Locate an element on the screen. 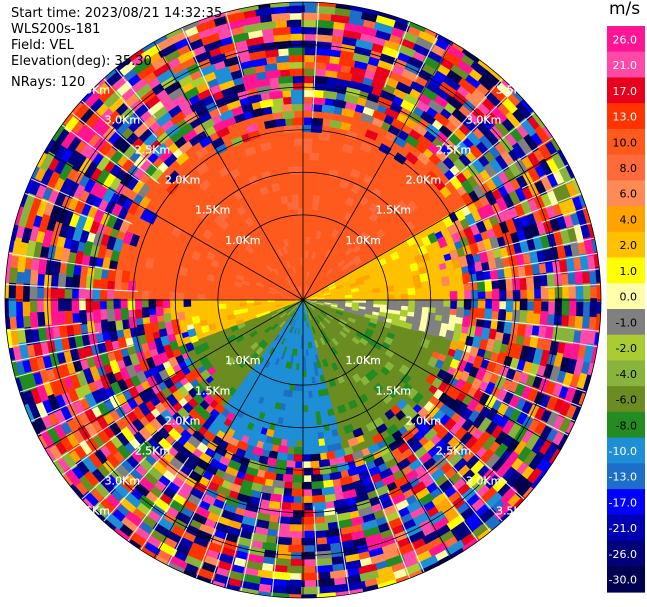 This screenshot has width=647, height=607. colorbar-tick-label: 21.0 is located at coordinates (625, 65).